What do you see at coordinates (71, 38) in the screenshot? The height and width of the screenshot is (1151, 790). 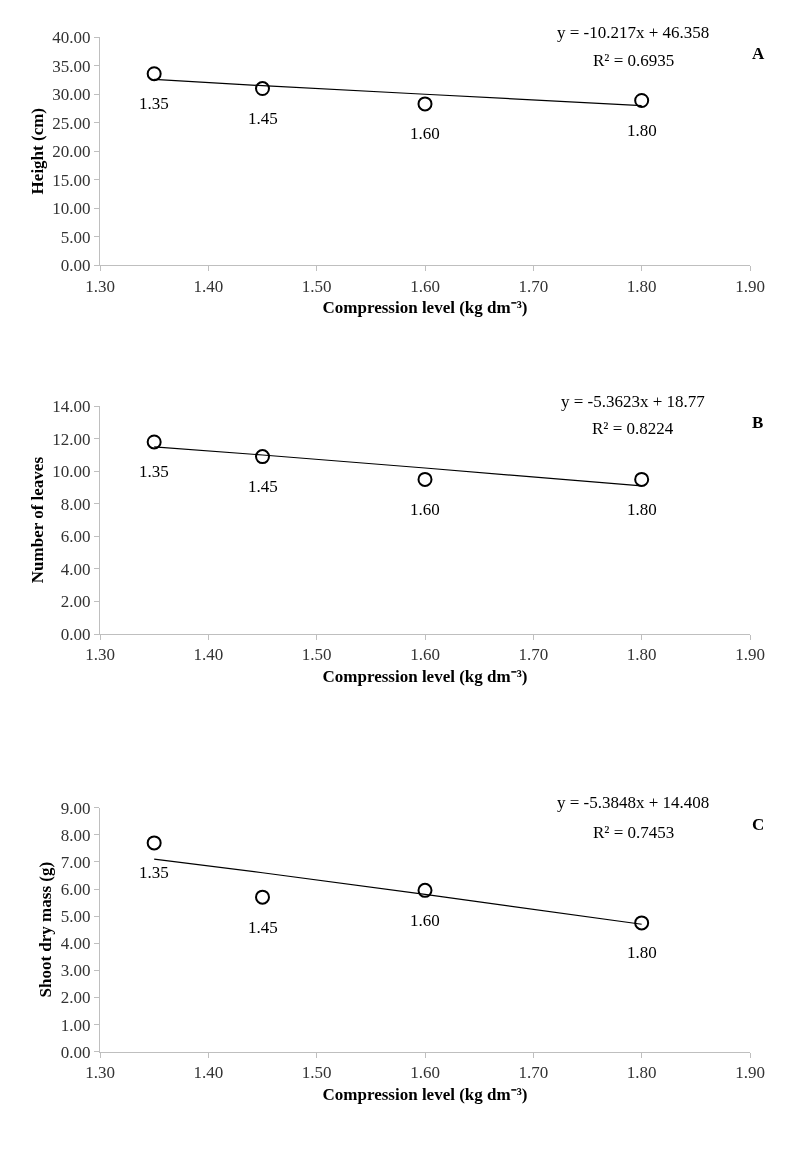 I see `y-tick-label: 40.00` at bounding box center [71, 38].